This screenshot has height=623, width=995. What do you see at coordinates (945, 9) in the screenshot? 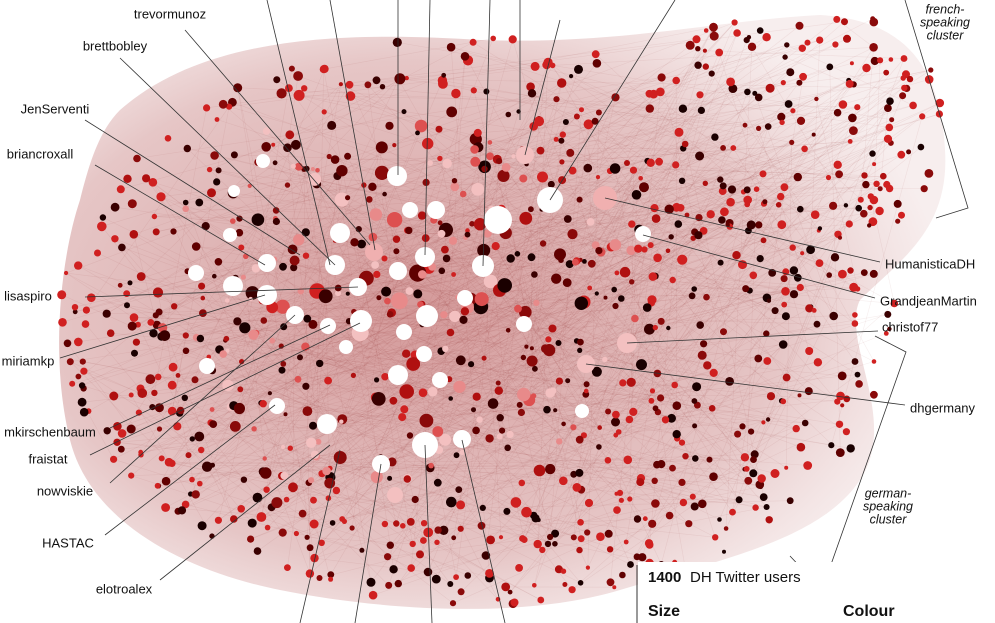
I see `cluster-annotation: french-` at bounding box center [945, 9].